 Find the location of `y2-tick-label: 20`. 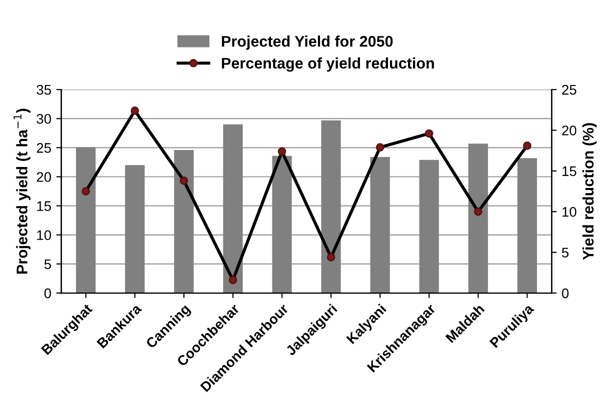

y2-tick-label: 20 is located at coordinates (569, 131).